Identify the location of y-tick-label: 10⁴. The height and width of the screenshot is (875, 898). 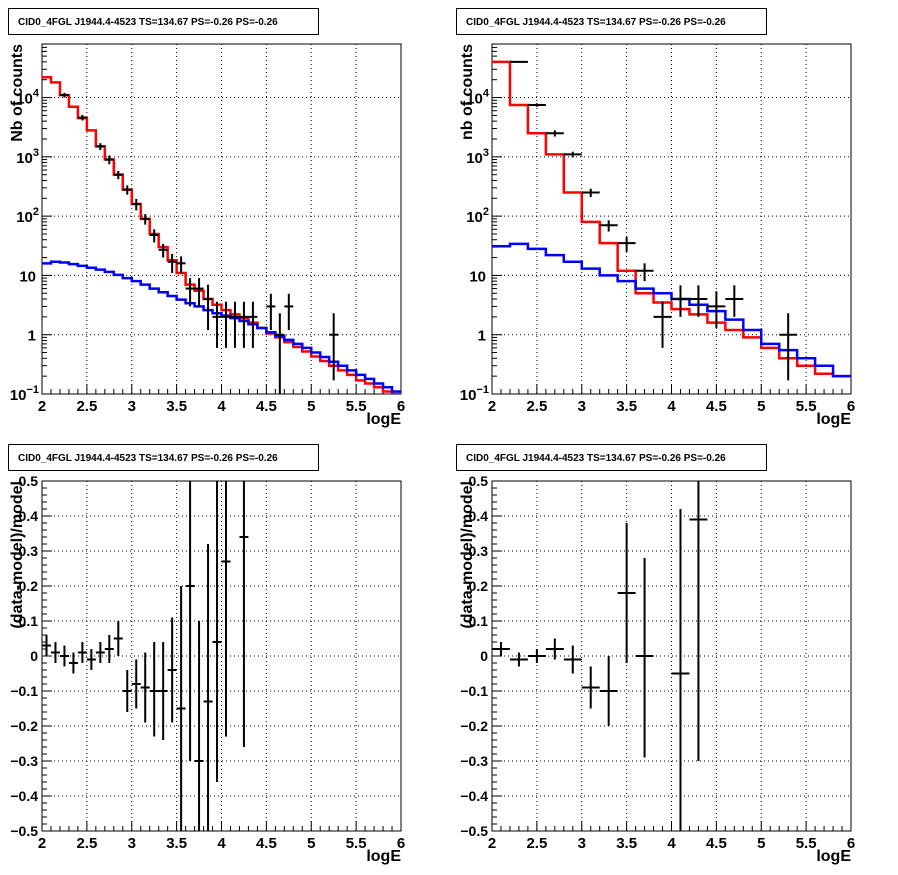
(478, 98).